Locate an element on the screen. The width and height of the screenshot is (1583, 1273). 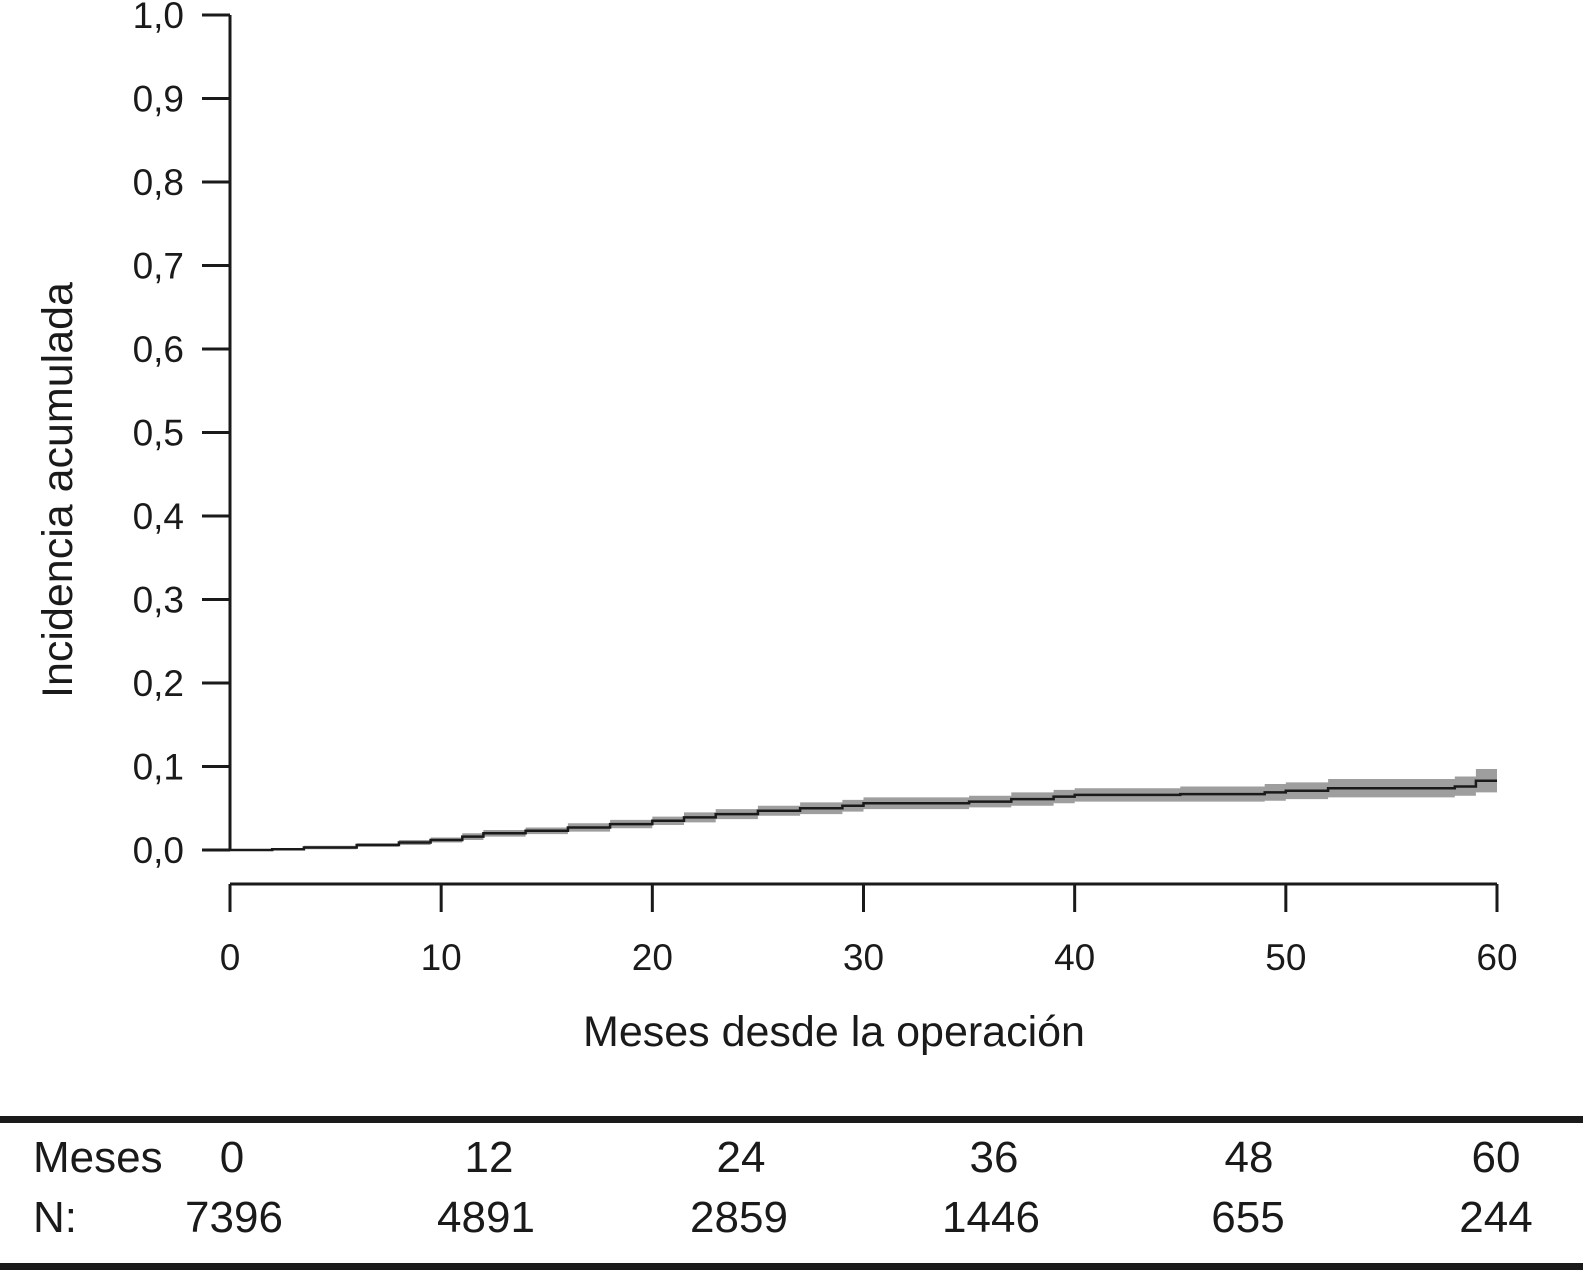
risk-month-cell: 12 is located at coordinates (489, 1157).